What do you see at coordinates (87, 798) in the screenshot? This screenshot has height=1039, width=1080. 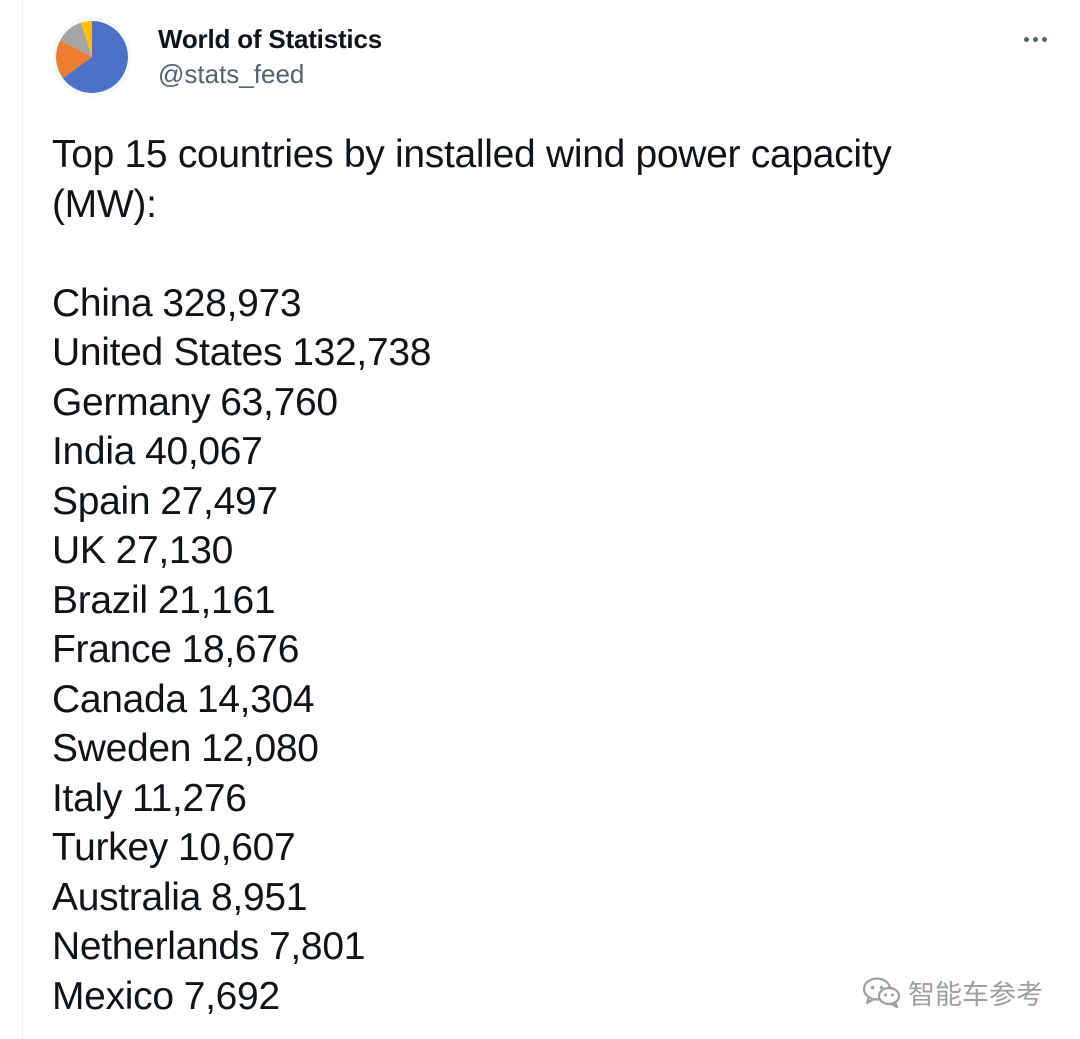 I see `country-name: Italy` at bounding box center [87, 798].